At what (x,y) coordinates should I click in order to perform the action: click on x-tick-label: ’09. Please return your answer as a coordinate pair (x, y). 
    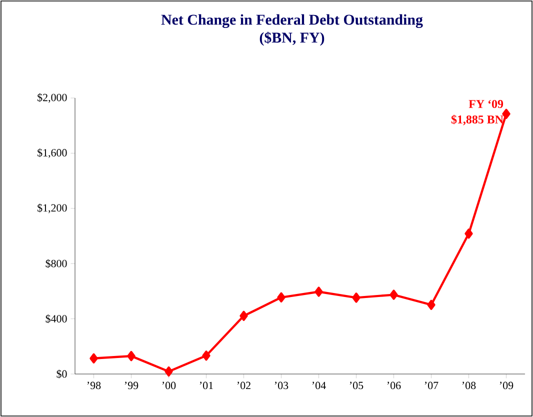
    Looking at the image, I should click on (507, 386).